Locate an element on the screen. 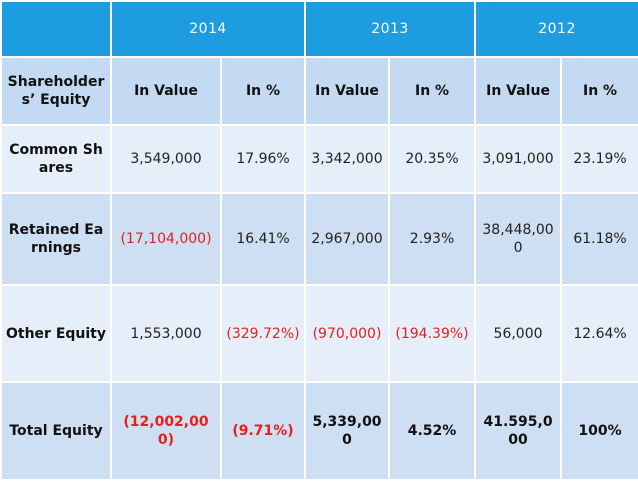 Image resolution: width=638 pixels, height=481 pixels. year-header-row: 2014 2013 2012 is located at coordinates (319, 29).